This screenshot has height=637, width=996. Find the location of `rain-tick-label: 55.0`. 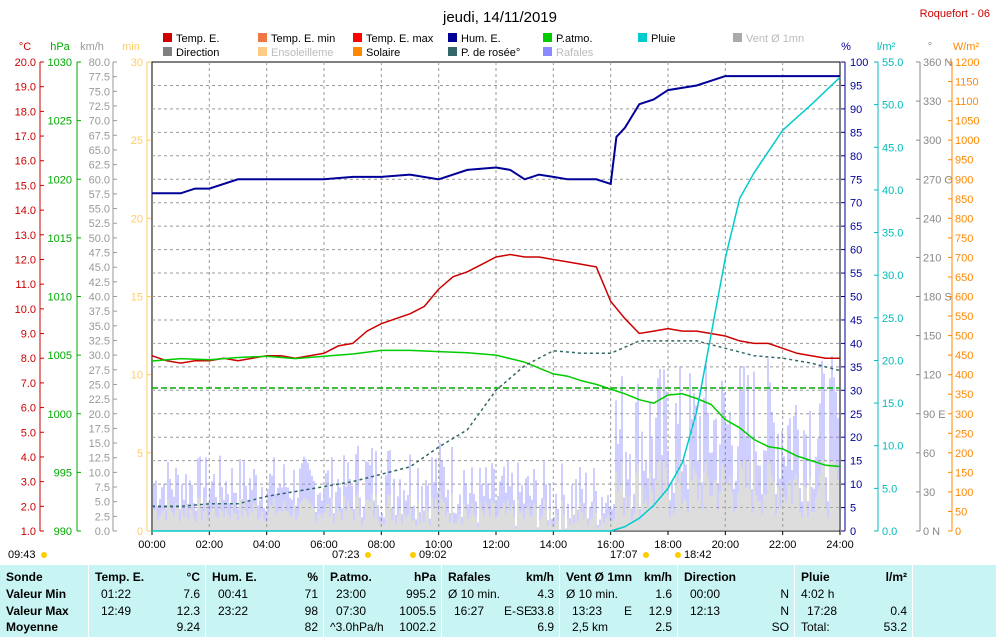

rain-tick-label: 55.0 is located at coordinates (892, 63).